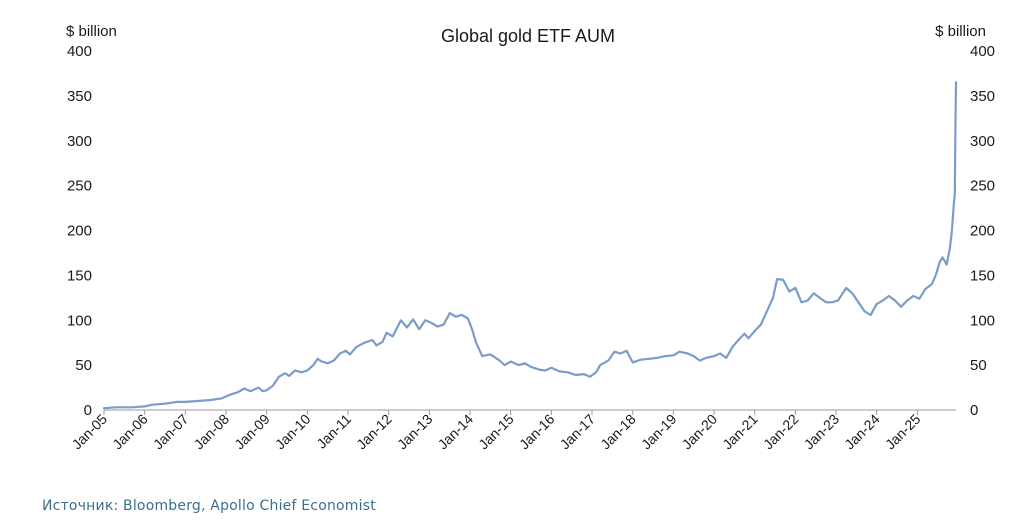 The width and height of the screenshot is (1024, 532). What do you see at coordinates (974, 410) in the screenshot?
I see `y-tick-right-label: 0` at bounding box center [974, 410].